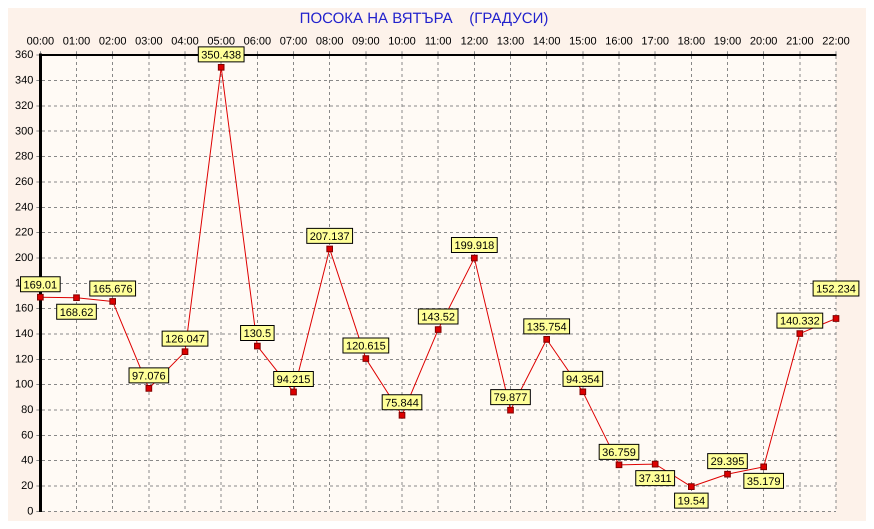 This screenshot has height=529, width=874. I want to click on data-label: 199.918, so click(474, 246).